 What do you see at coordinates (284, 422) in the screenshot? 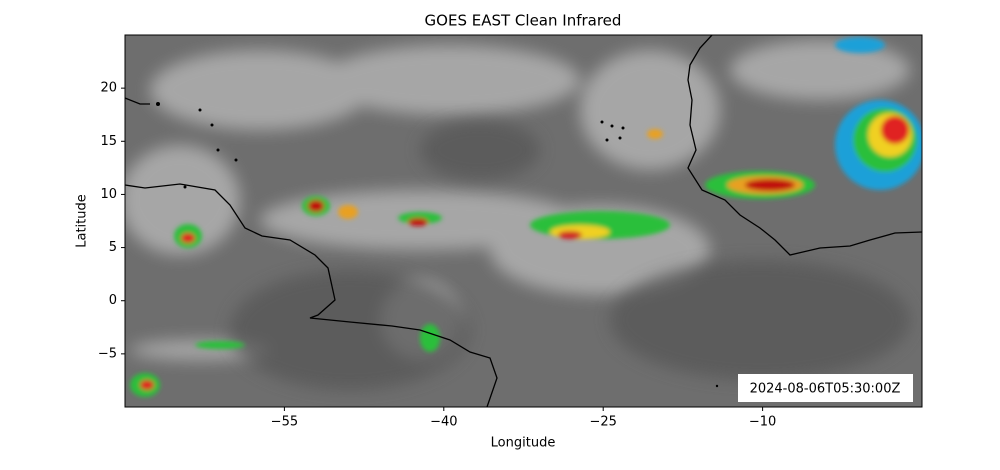
I see `x-tick-label: −55` at bounding box center [284, 422].